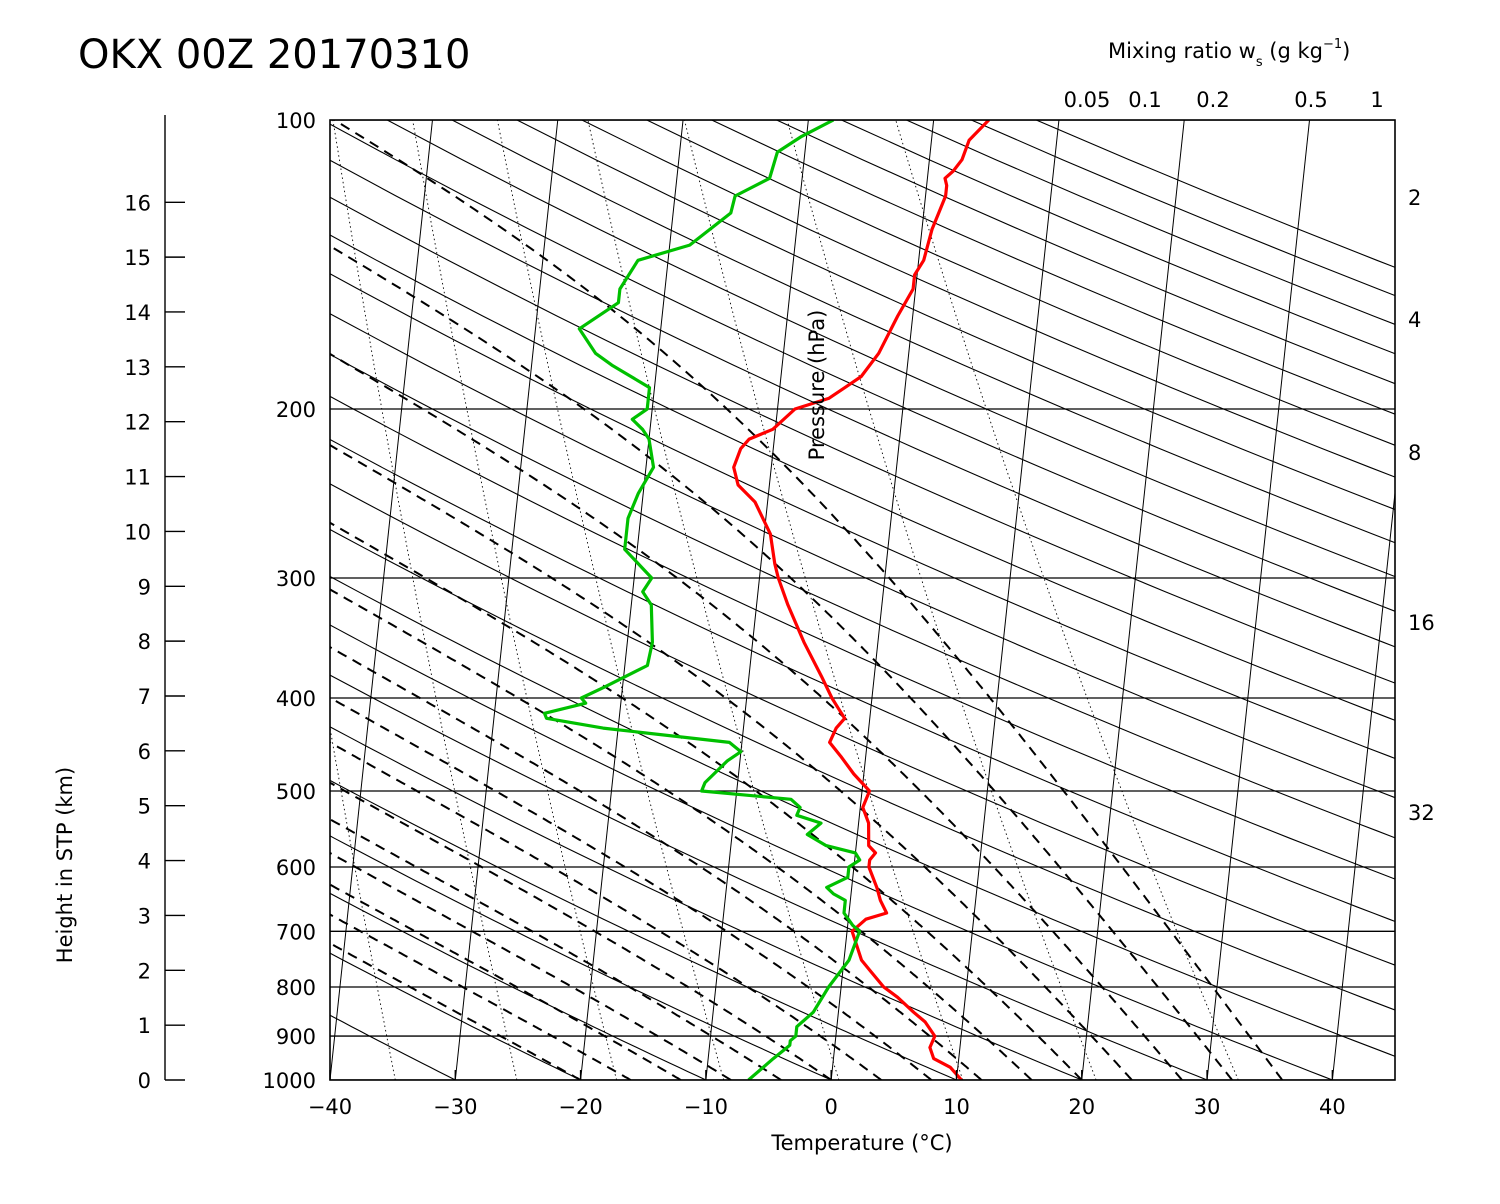 Image resolution: width=1500 pixels, height=1204 pixels. Describe the element at coordinates (330, 1107) in the screenshot. I see `x-tick-label: −40` at that location.